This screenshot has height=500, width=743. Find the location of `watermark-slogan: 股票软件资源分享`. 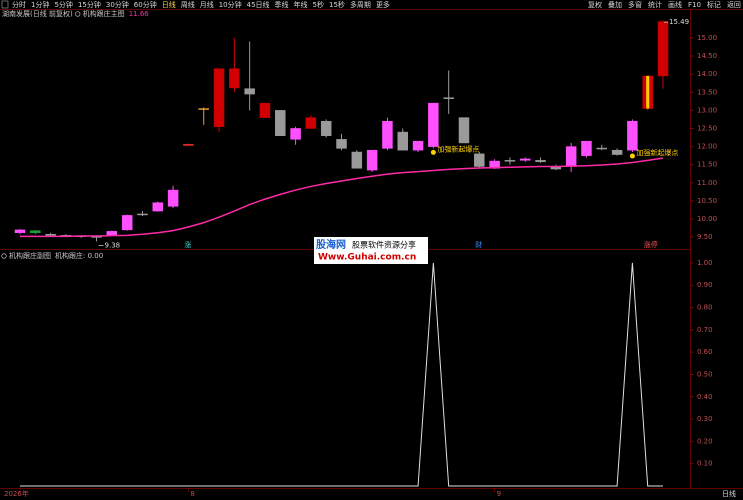

watermark-slogan: 股票软件资源分享 is located at coordinates (384, 245).